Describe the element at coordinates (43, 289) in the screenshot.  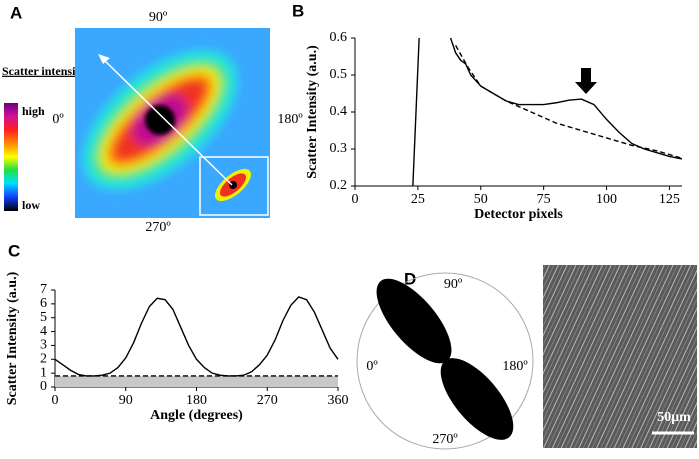
I see `y-tick-label: 7` at that location.